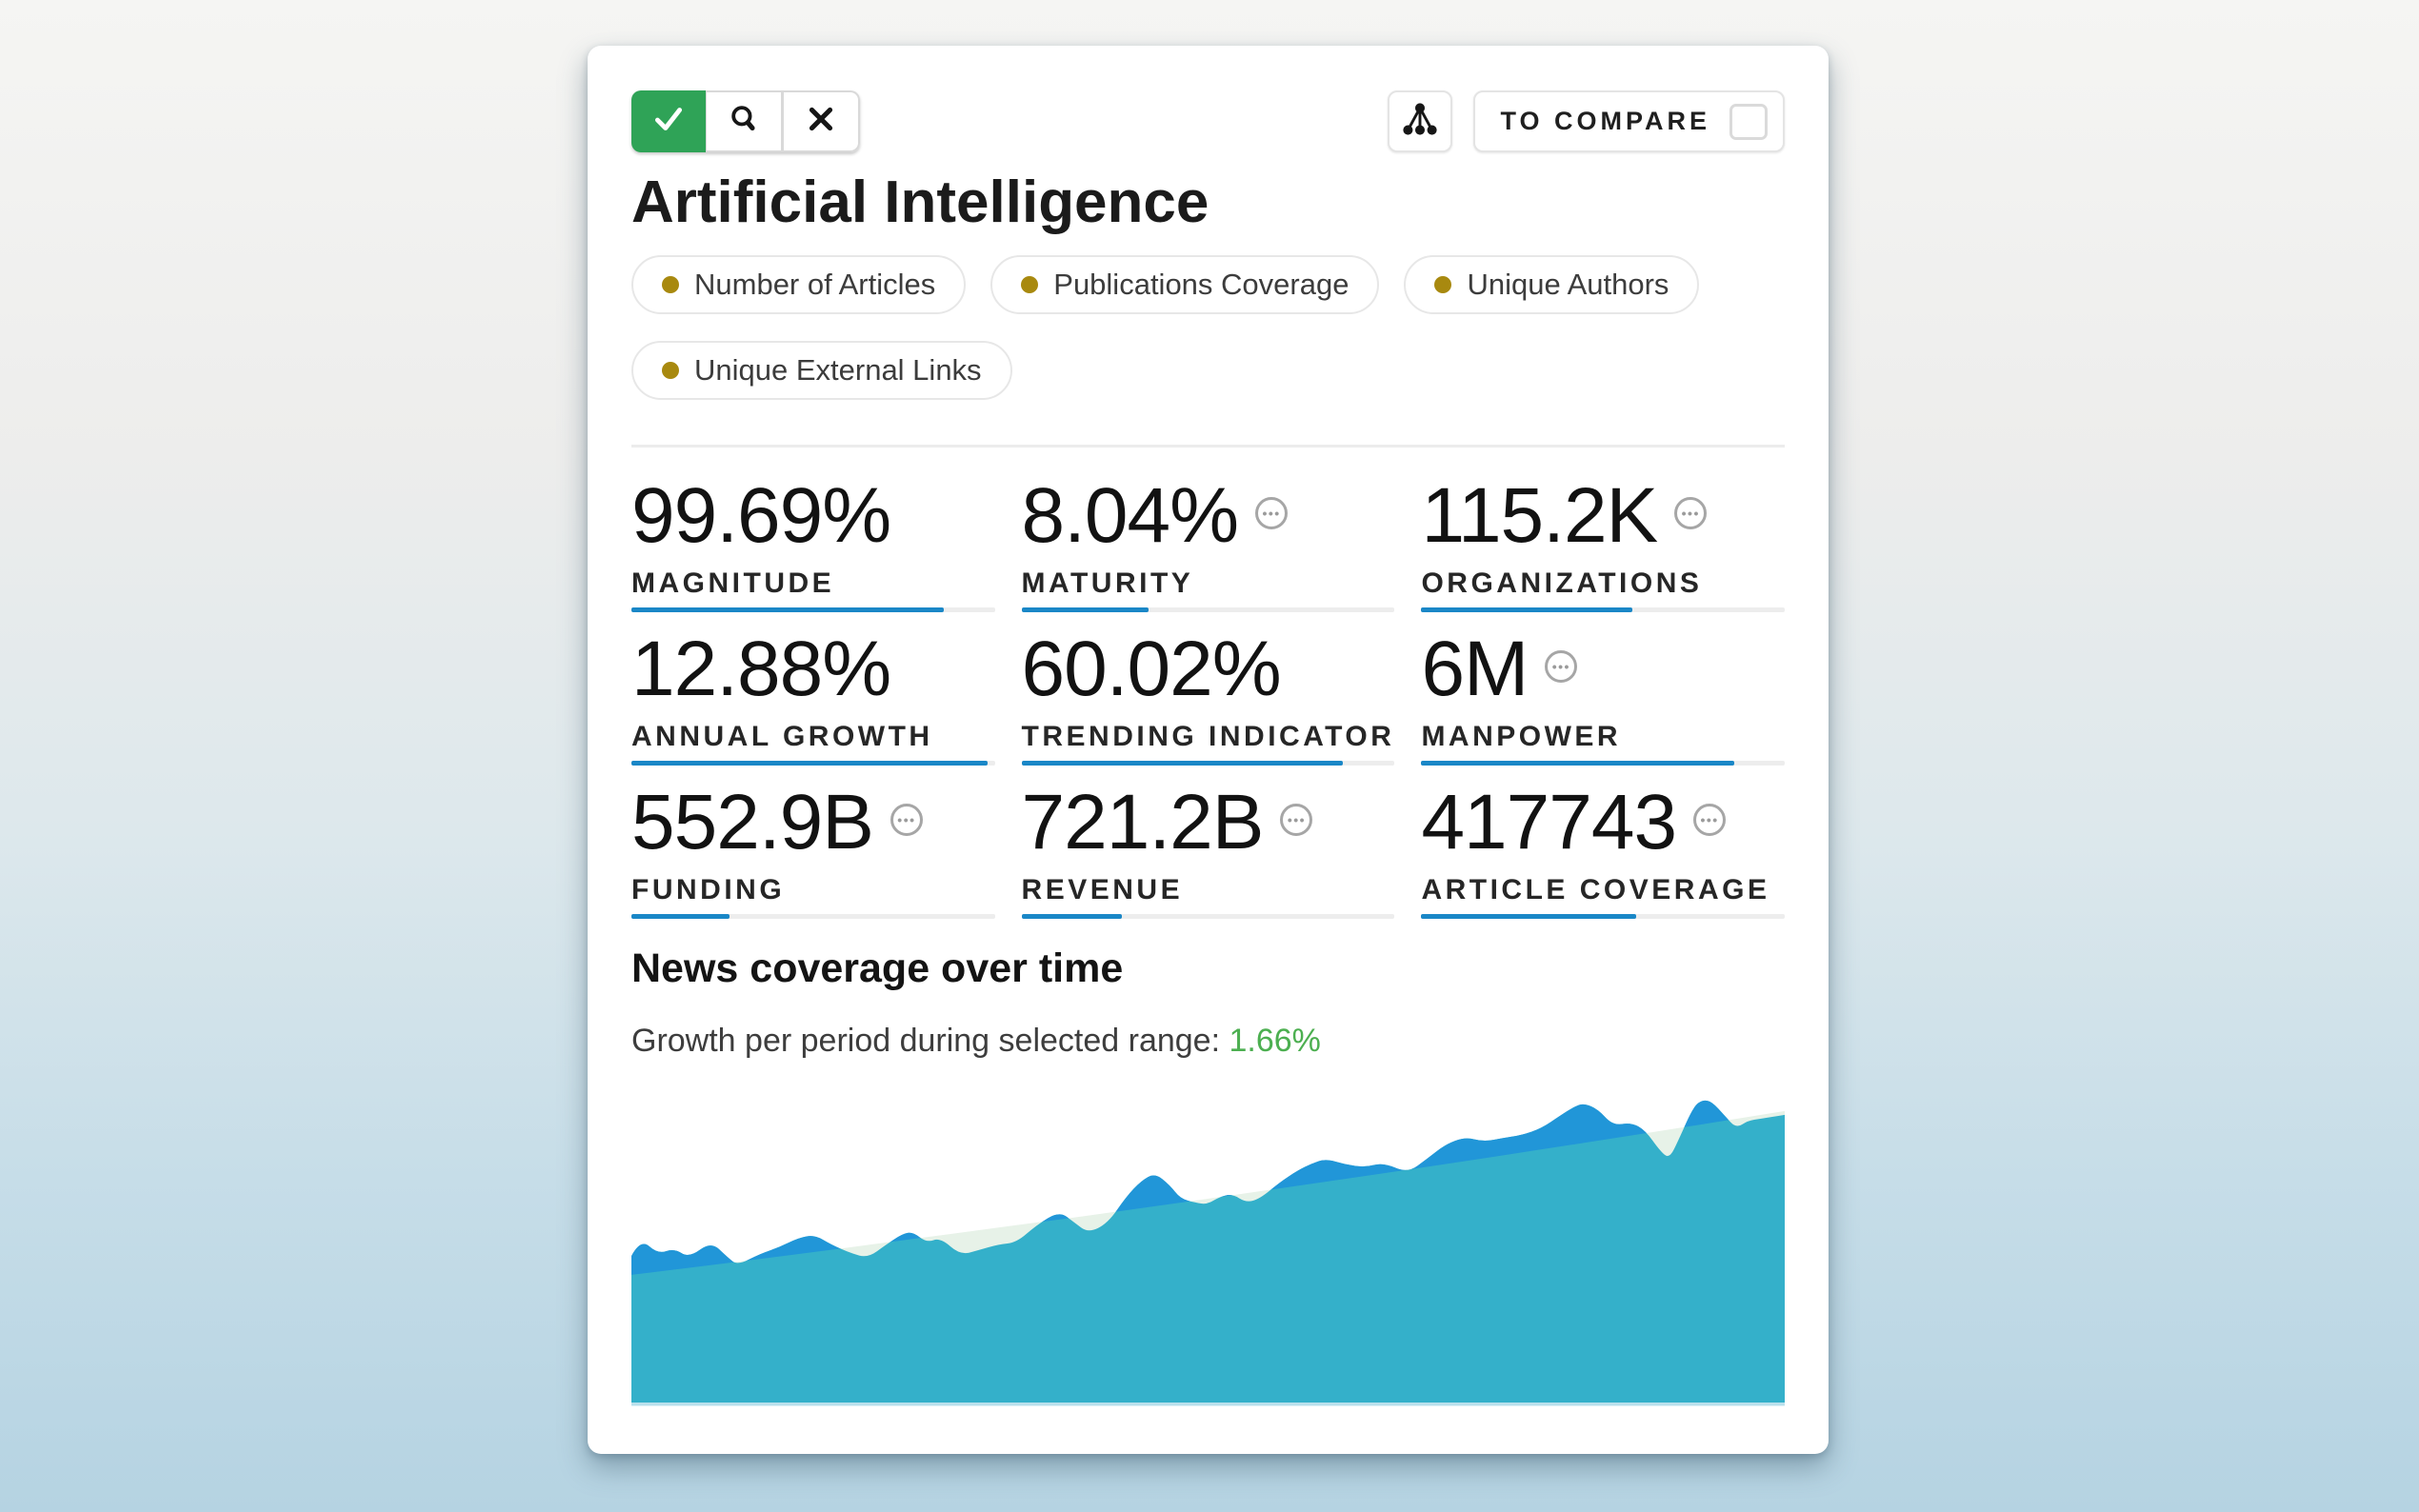 The image size is (2419, 1512). I want to click on card-toolbar: TO COMPARE, so click(1208, 121).